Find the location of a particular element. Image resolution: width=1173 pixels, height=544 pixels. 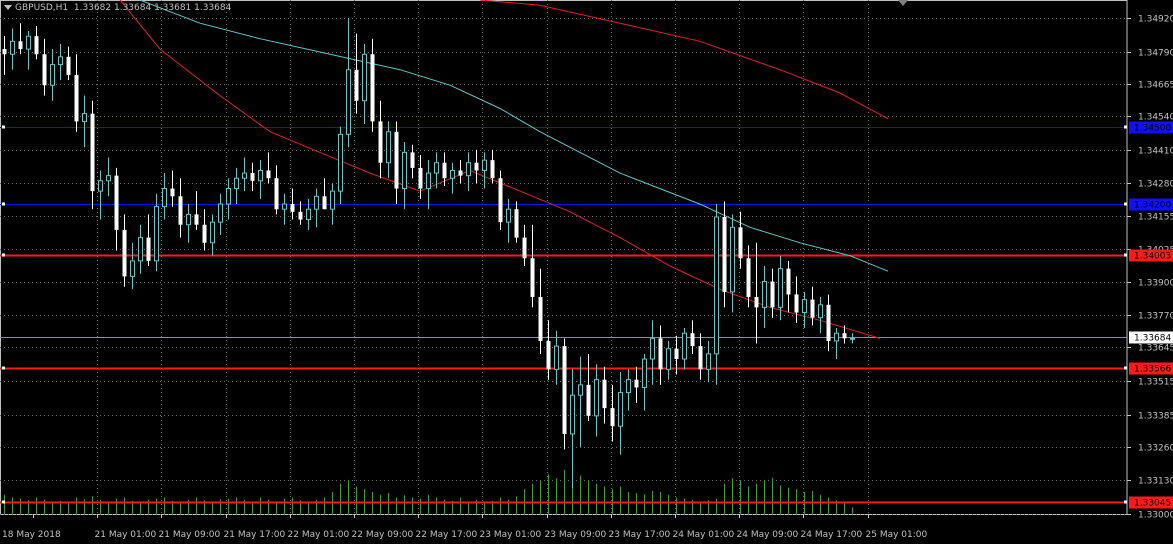

current-price-tag is located at coordinates (1151, 337).